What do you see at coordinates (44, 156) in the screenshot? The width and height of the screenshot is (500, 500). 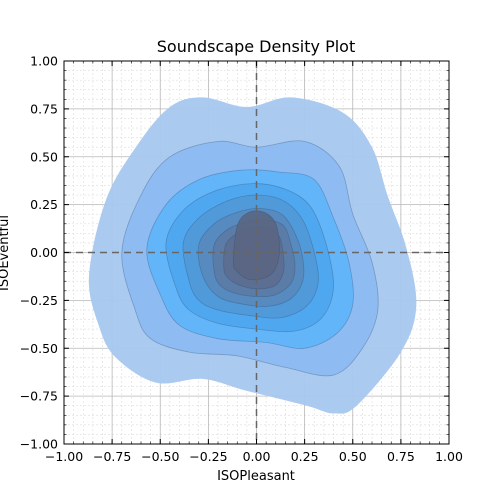 I see `y-tick-label: 0.50` at bounding box center [44, 156].